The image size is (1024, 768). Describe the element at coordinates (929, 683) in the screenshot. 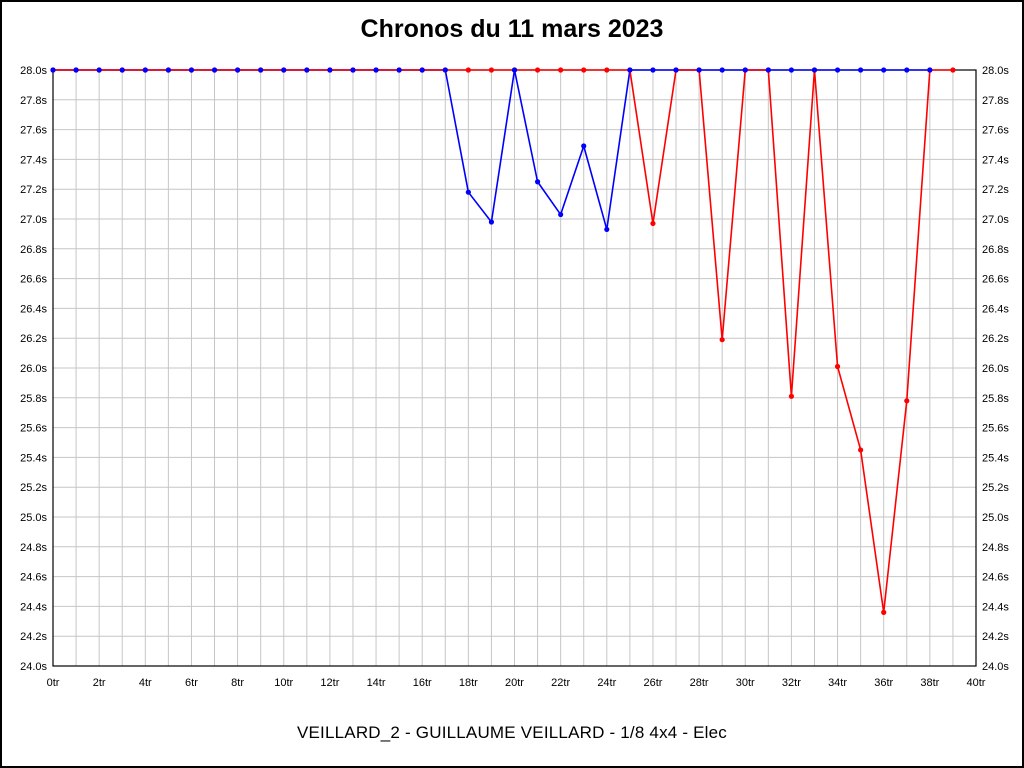

I see `x-tick-label: 38tr` at that location.